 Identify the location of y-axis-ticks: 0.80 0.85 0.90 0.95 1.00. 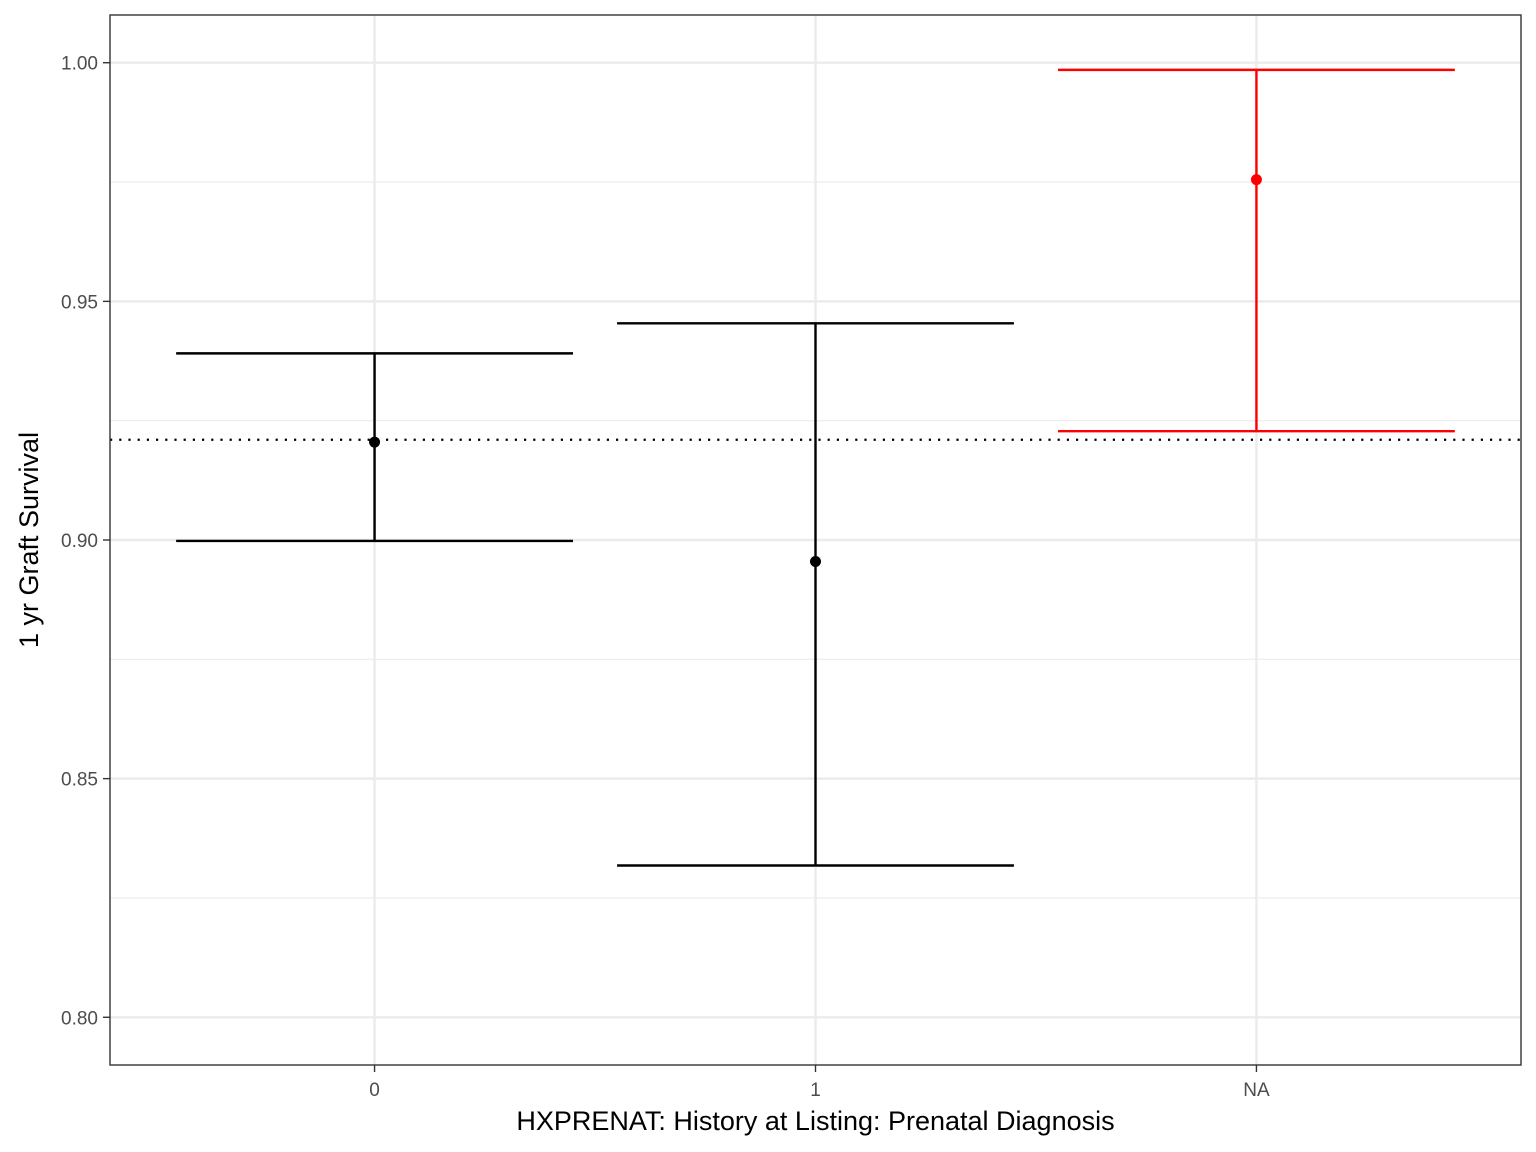
(85, 541).